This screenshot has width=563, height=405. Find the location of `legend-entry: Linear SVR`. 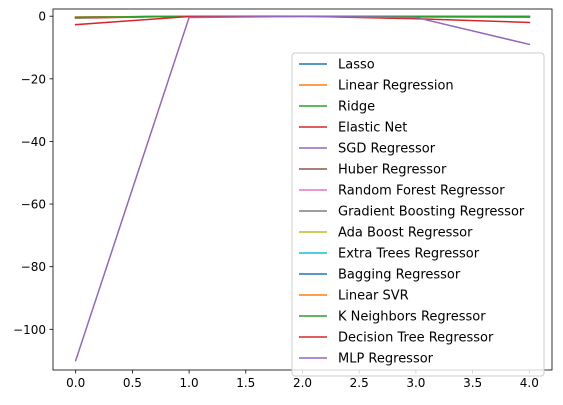

legend-entry: Linear SVR is located at coordinates (373, 296).